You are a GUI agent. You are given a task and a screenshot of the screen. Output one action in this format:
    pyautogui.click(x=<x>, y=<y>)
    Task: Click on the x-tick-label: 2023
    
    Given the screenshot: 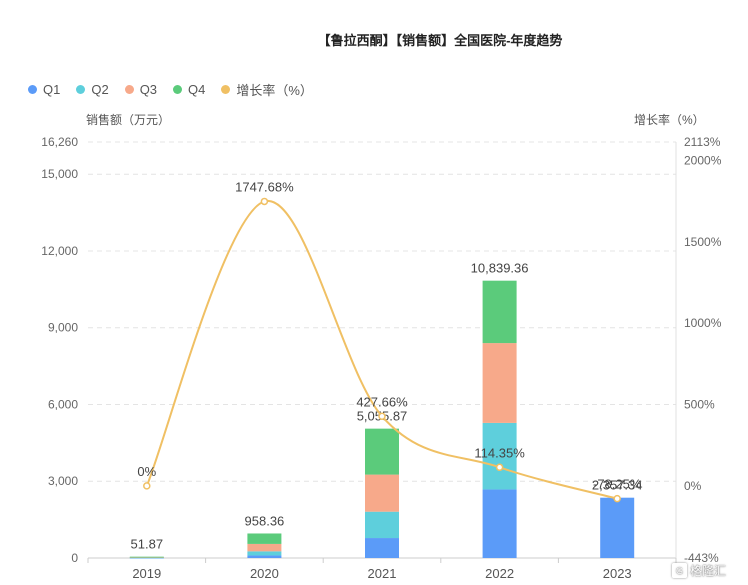 What is the action you would take?
    pyautogui.click(x=617, y=573)
    